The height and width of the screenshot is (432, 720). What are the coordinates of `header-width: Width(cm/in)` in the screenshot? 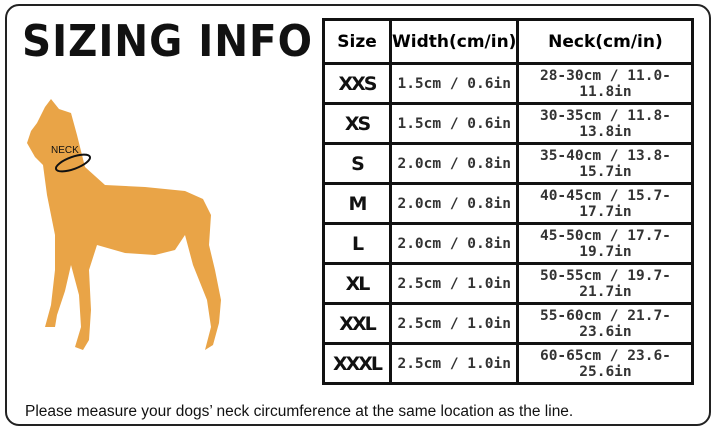 It's located at (454, 41).